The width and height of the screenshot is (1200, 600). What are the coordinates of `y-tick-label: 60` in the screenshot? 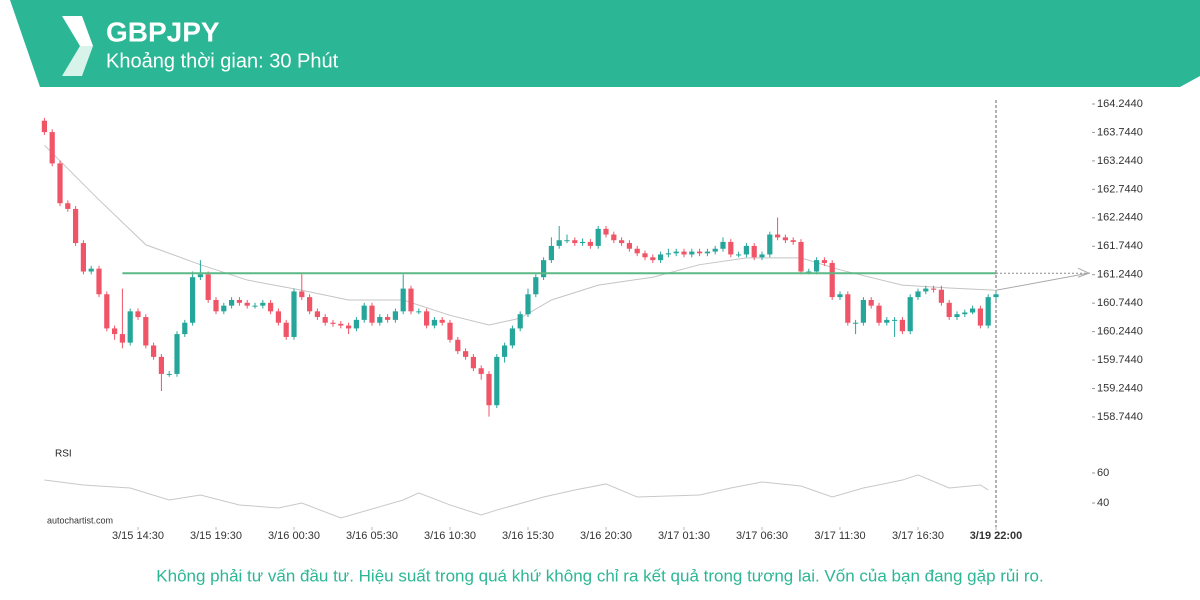 It's located at (1103, 473).